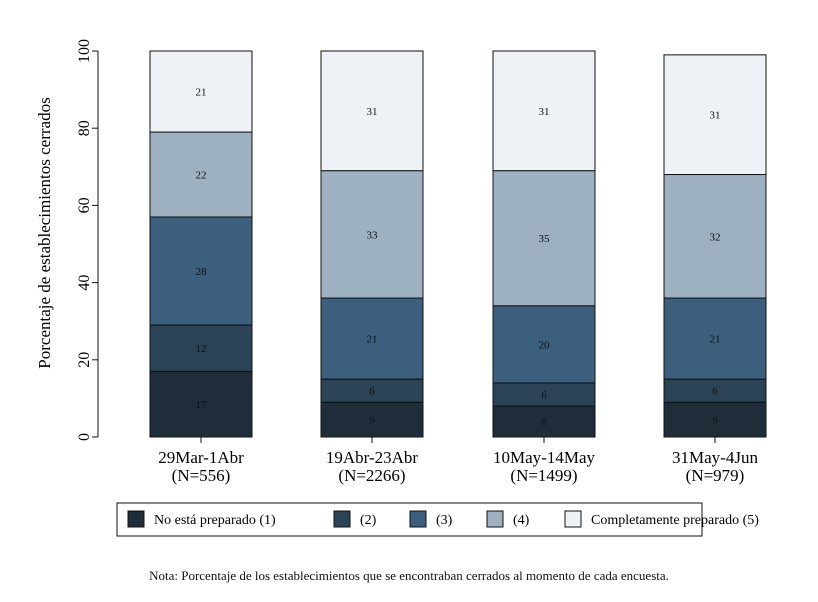 The width and height of the screenshot is (818, 602). Describe the element at coordinates (715, 457) in the screenshot. I see `x-tick-label: 31May-4Jun` at that location.